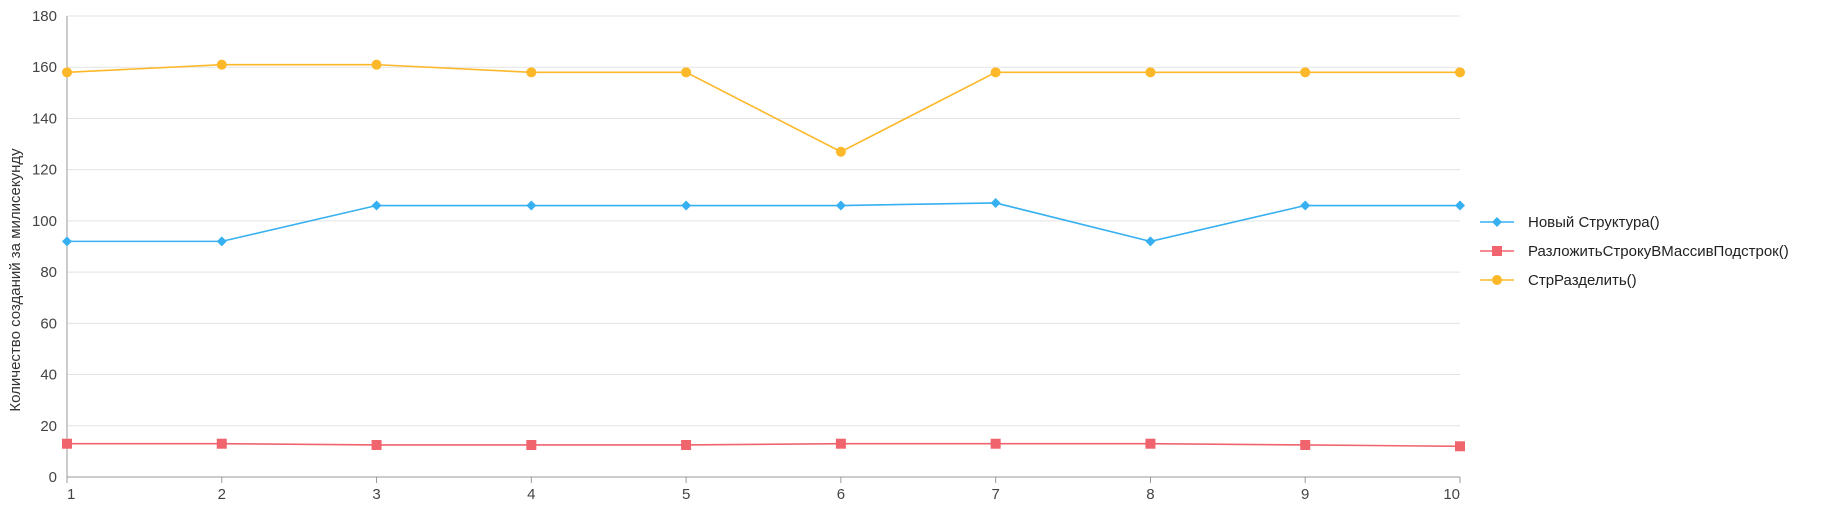  Describe the element at coordinates (1451, 494) in the screenshot. I see `x-tick-label: 10` at that location.